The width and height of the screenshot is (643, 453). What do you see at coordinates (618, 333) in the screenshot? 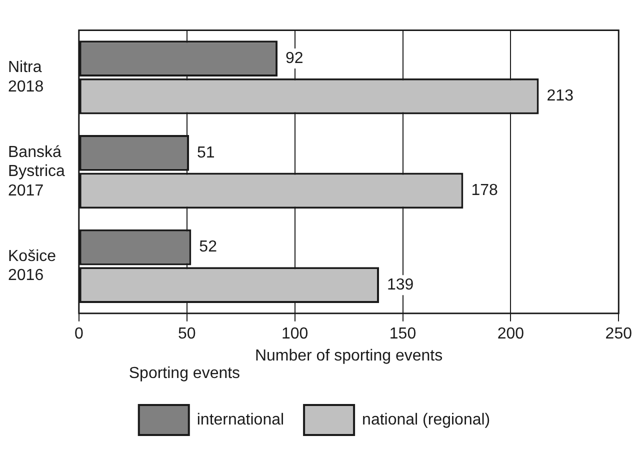
I see `x-tick-label: 250` at bounding box center [618, 333].